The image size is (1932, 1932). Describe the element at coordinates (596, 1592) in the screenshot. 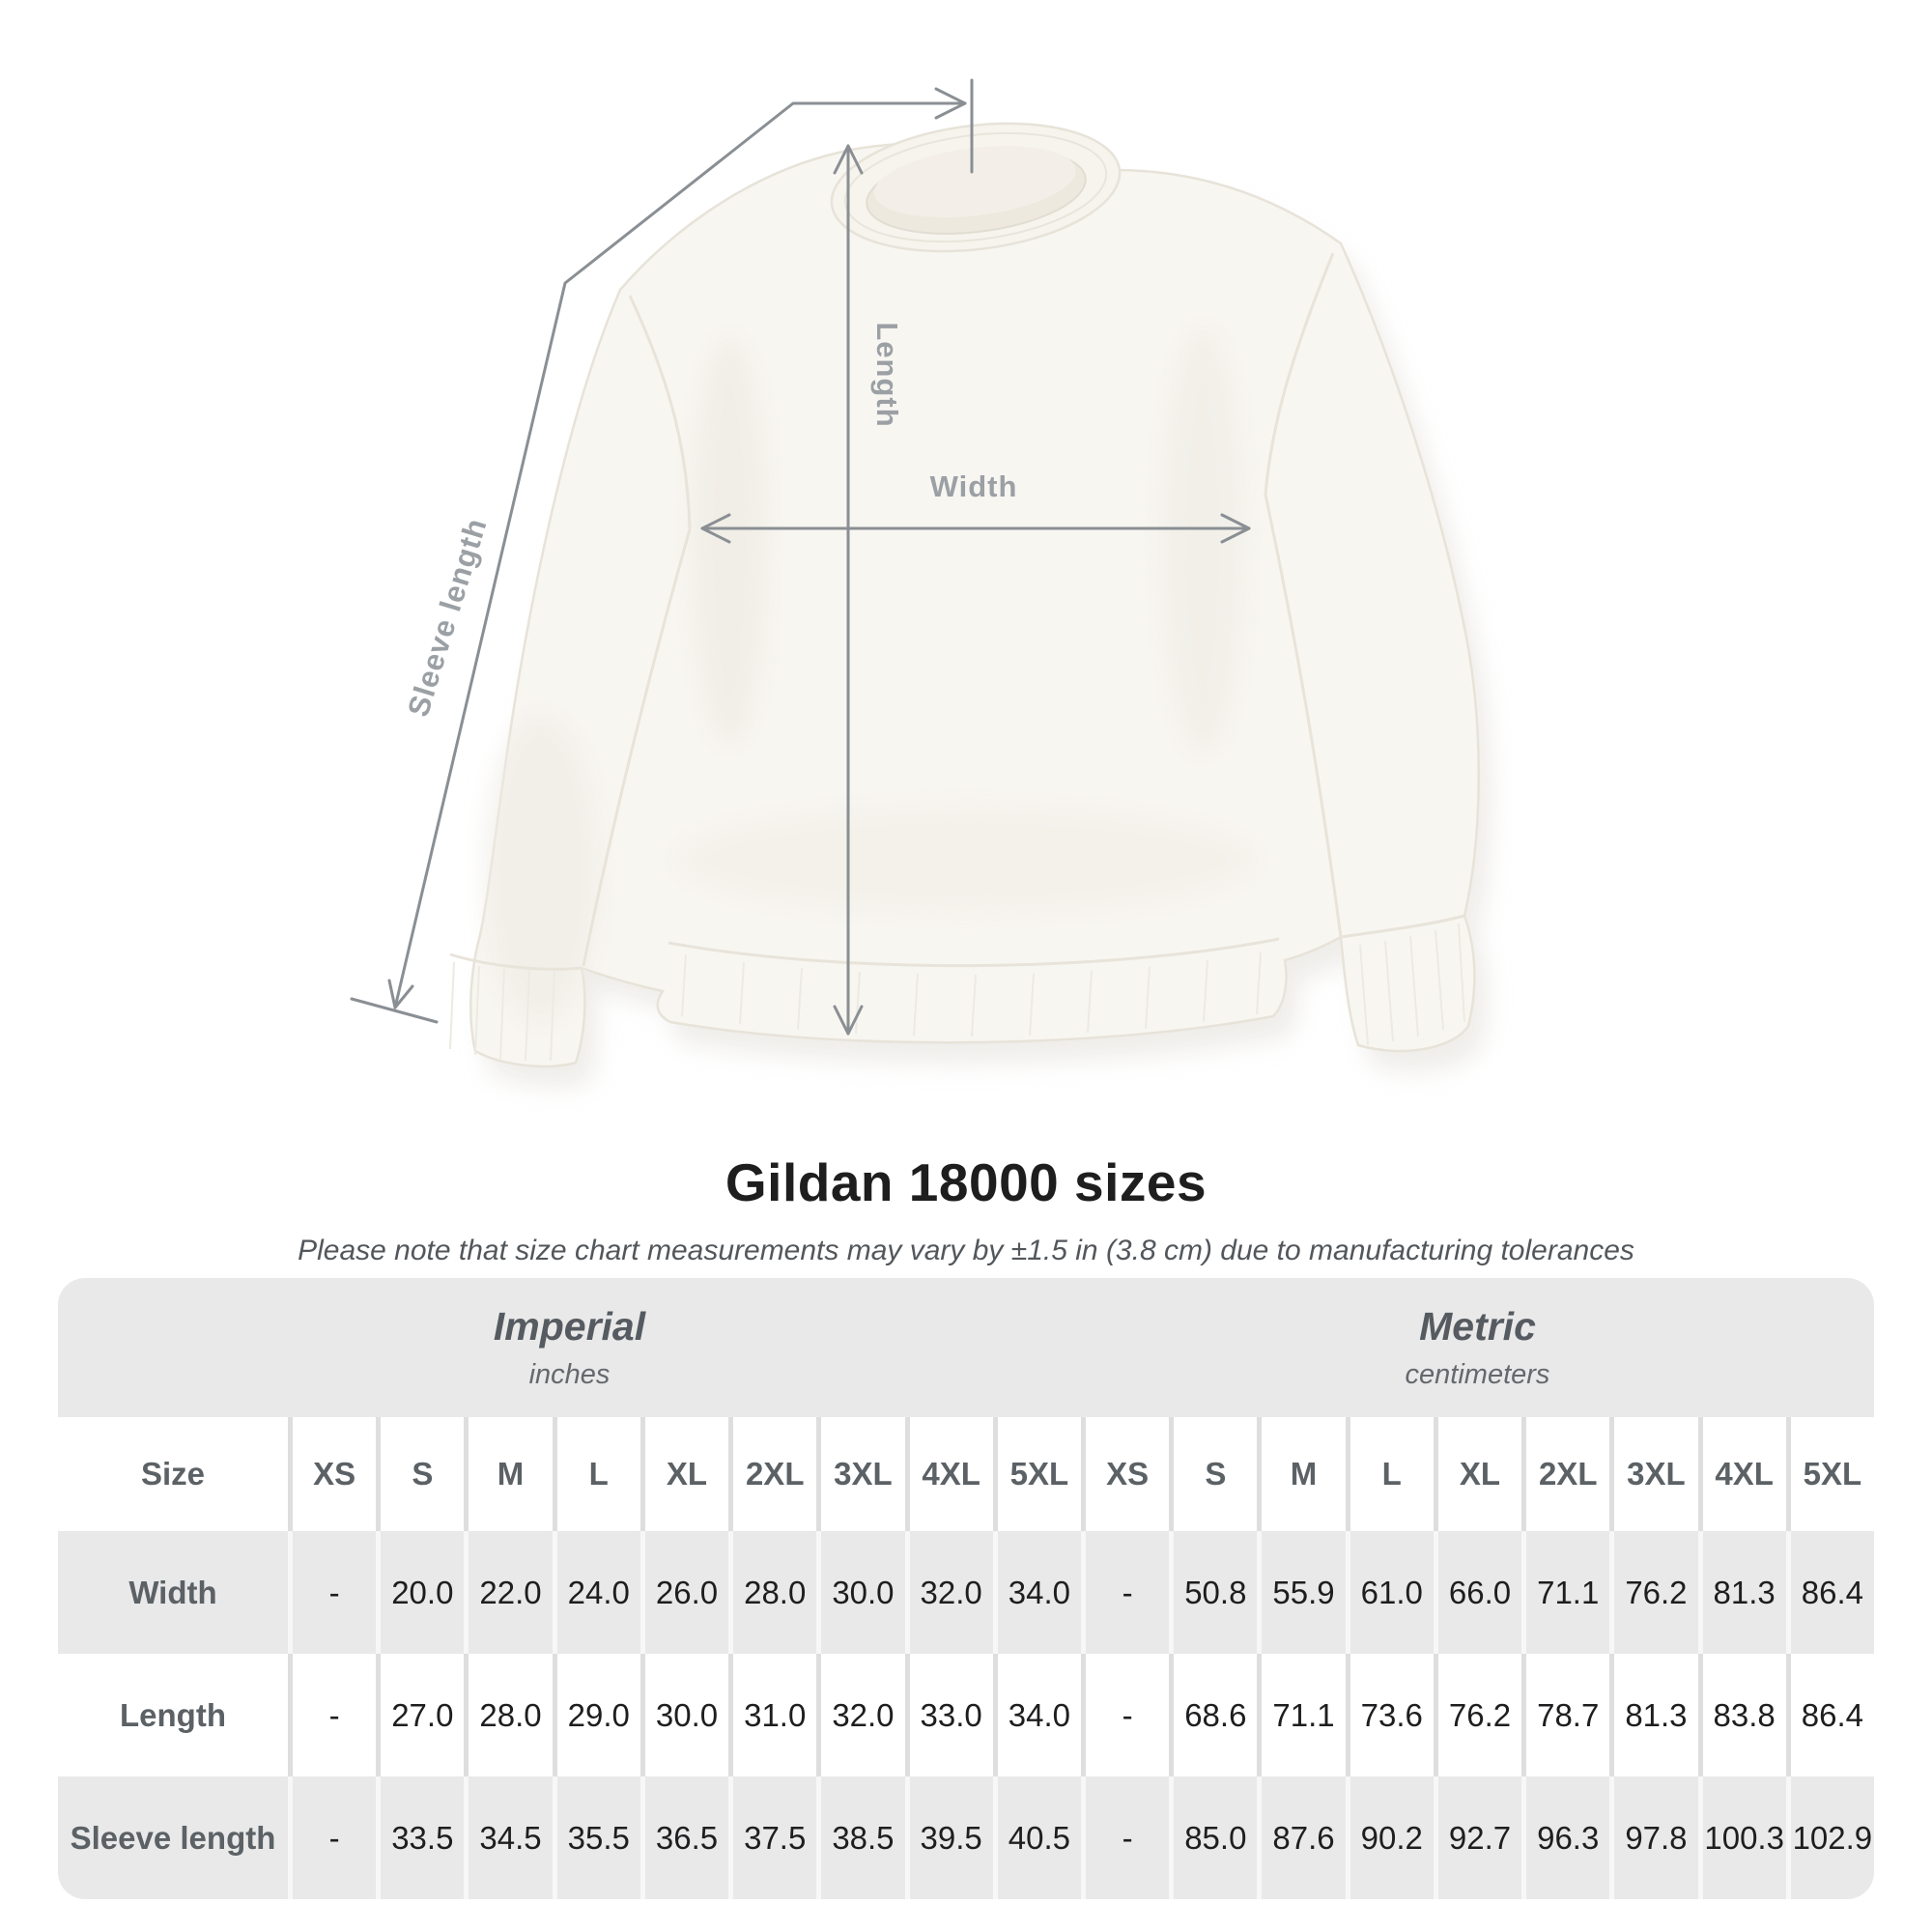

I see `imperial-value: 24.0` at that location.